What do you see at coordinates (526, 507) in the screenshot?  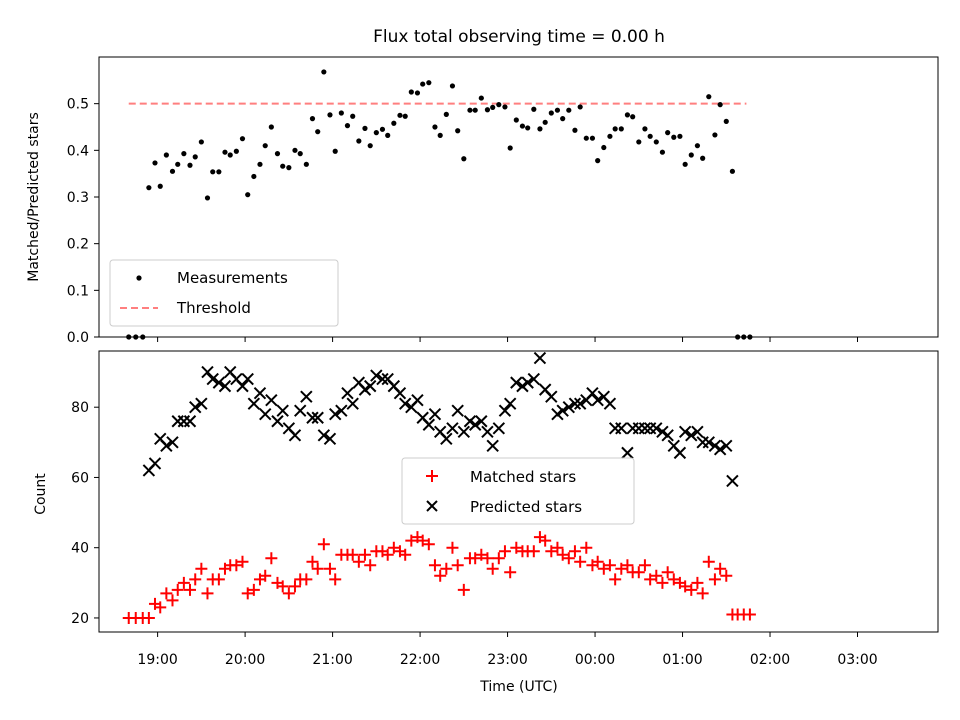 I see `legend-predicted-label: Predicted stars` at bounding box center [526, 507].